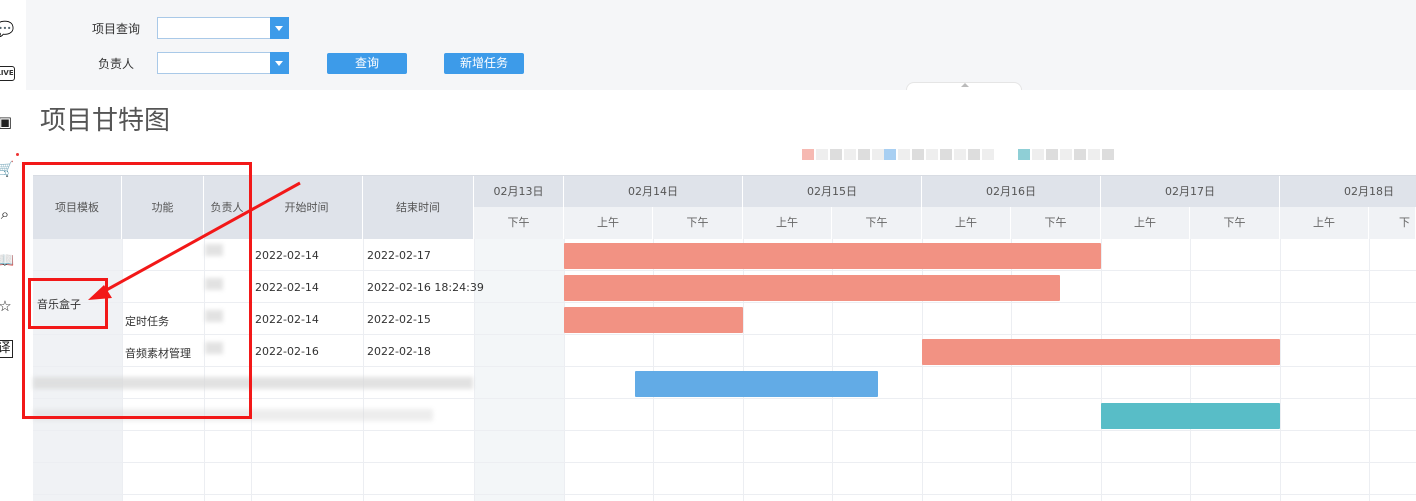 This screenshot has width=1416, height=501. Describe the element at coordinates (6, 122) in the screenshot. I see `video-icon: ▣` at that location.